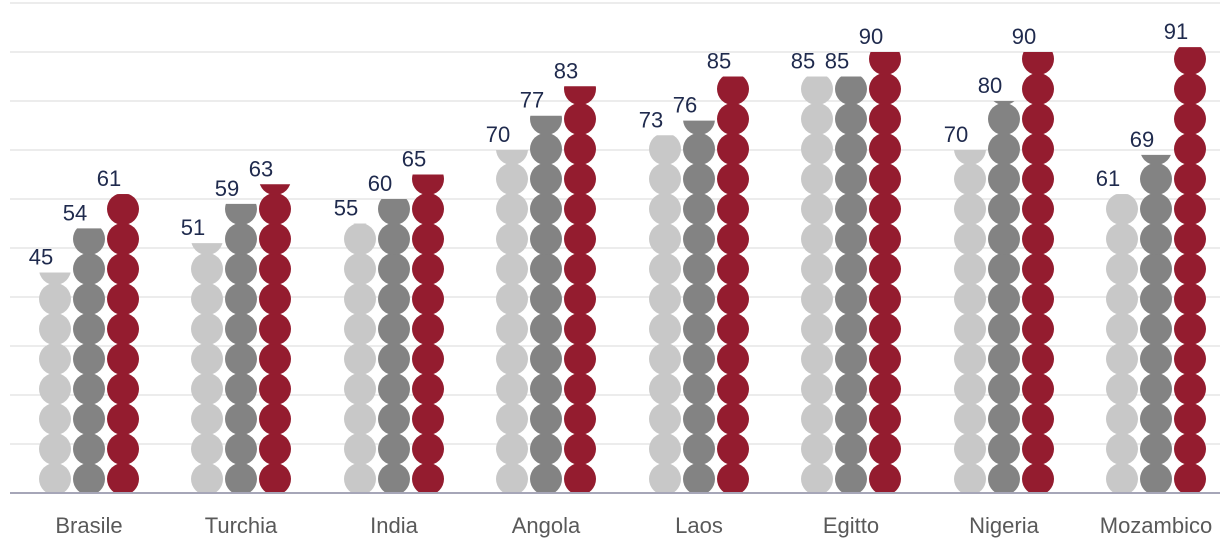 The image size is (1226, 538). Describe the element at coordinates (1142, 139) in the screenshot. I see `data-label: 69` at that location.